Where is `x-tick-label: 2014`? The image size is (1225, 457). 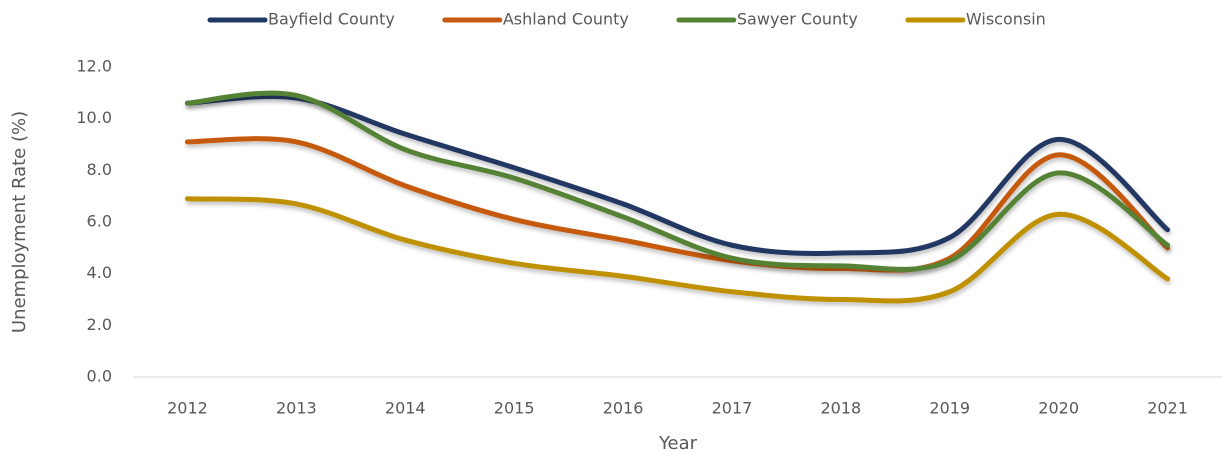 x-tick-label: 2014 is located at coordinates (405, 408).